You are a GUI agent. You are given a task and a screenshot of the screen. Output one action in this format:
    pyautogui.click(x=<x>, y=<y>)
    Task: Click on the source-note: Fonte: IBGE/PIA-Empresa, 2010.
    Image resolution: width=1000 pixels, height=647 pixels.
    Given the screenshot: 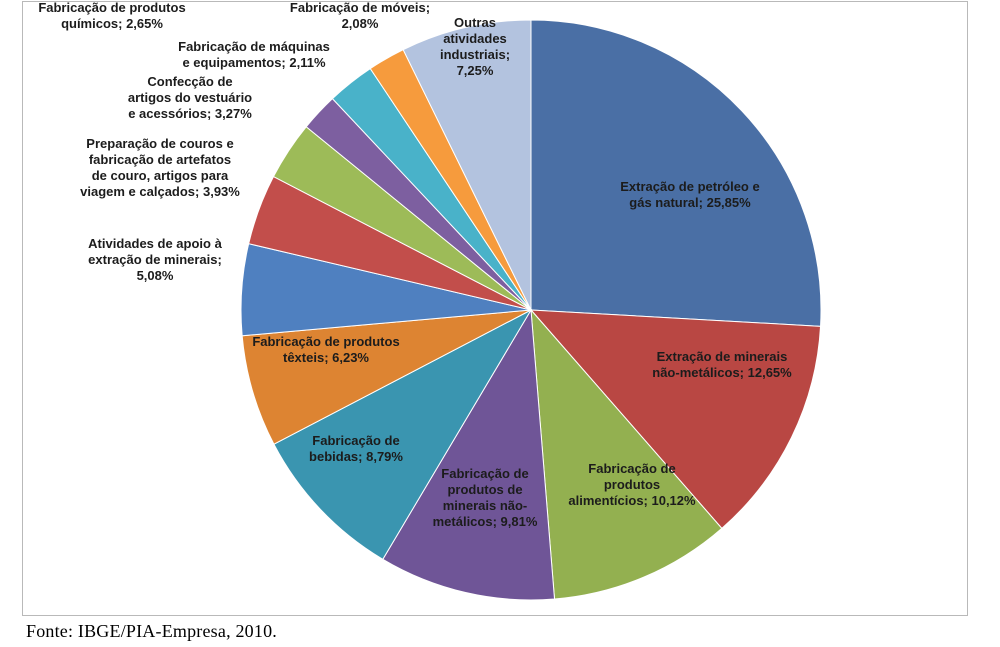 What is the action you would take?
    pyautogui.click(x=151, y=631)
    